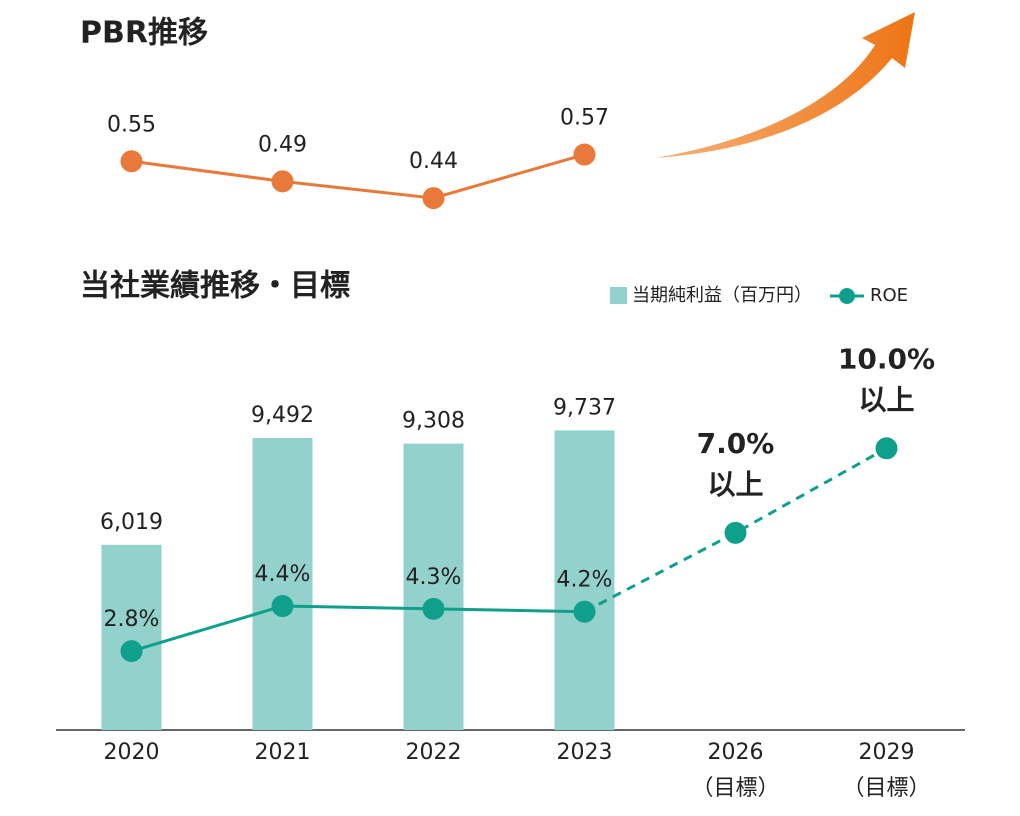  What do you see at coordinates (144, 33) in the screenshot?
I see `chart-title: PBR推移` at bounding box center [144, 33].